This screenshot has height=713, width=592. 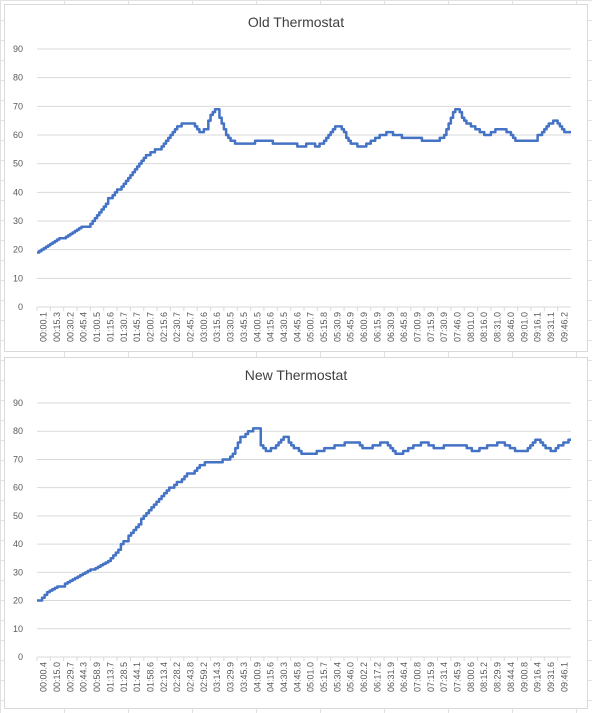 What do you see at coordinates (377, 327) in the screenshot?
I see `x-tick-label: 06:15.9` at bounding box center [377, 327].